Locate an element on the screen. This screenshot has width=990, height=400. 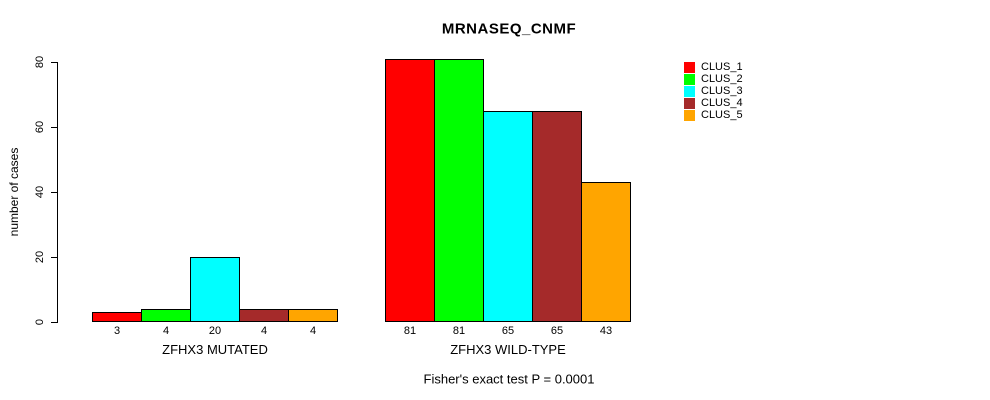
group-label: ZFHX3 WILD-TYPE is located at coordinates (508, 349).